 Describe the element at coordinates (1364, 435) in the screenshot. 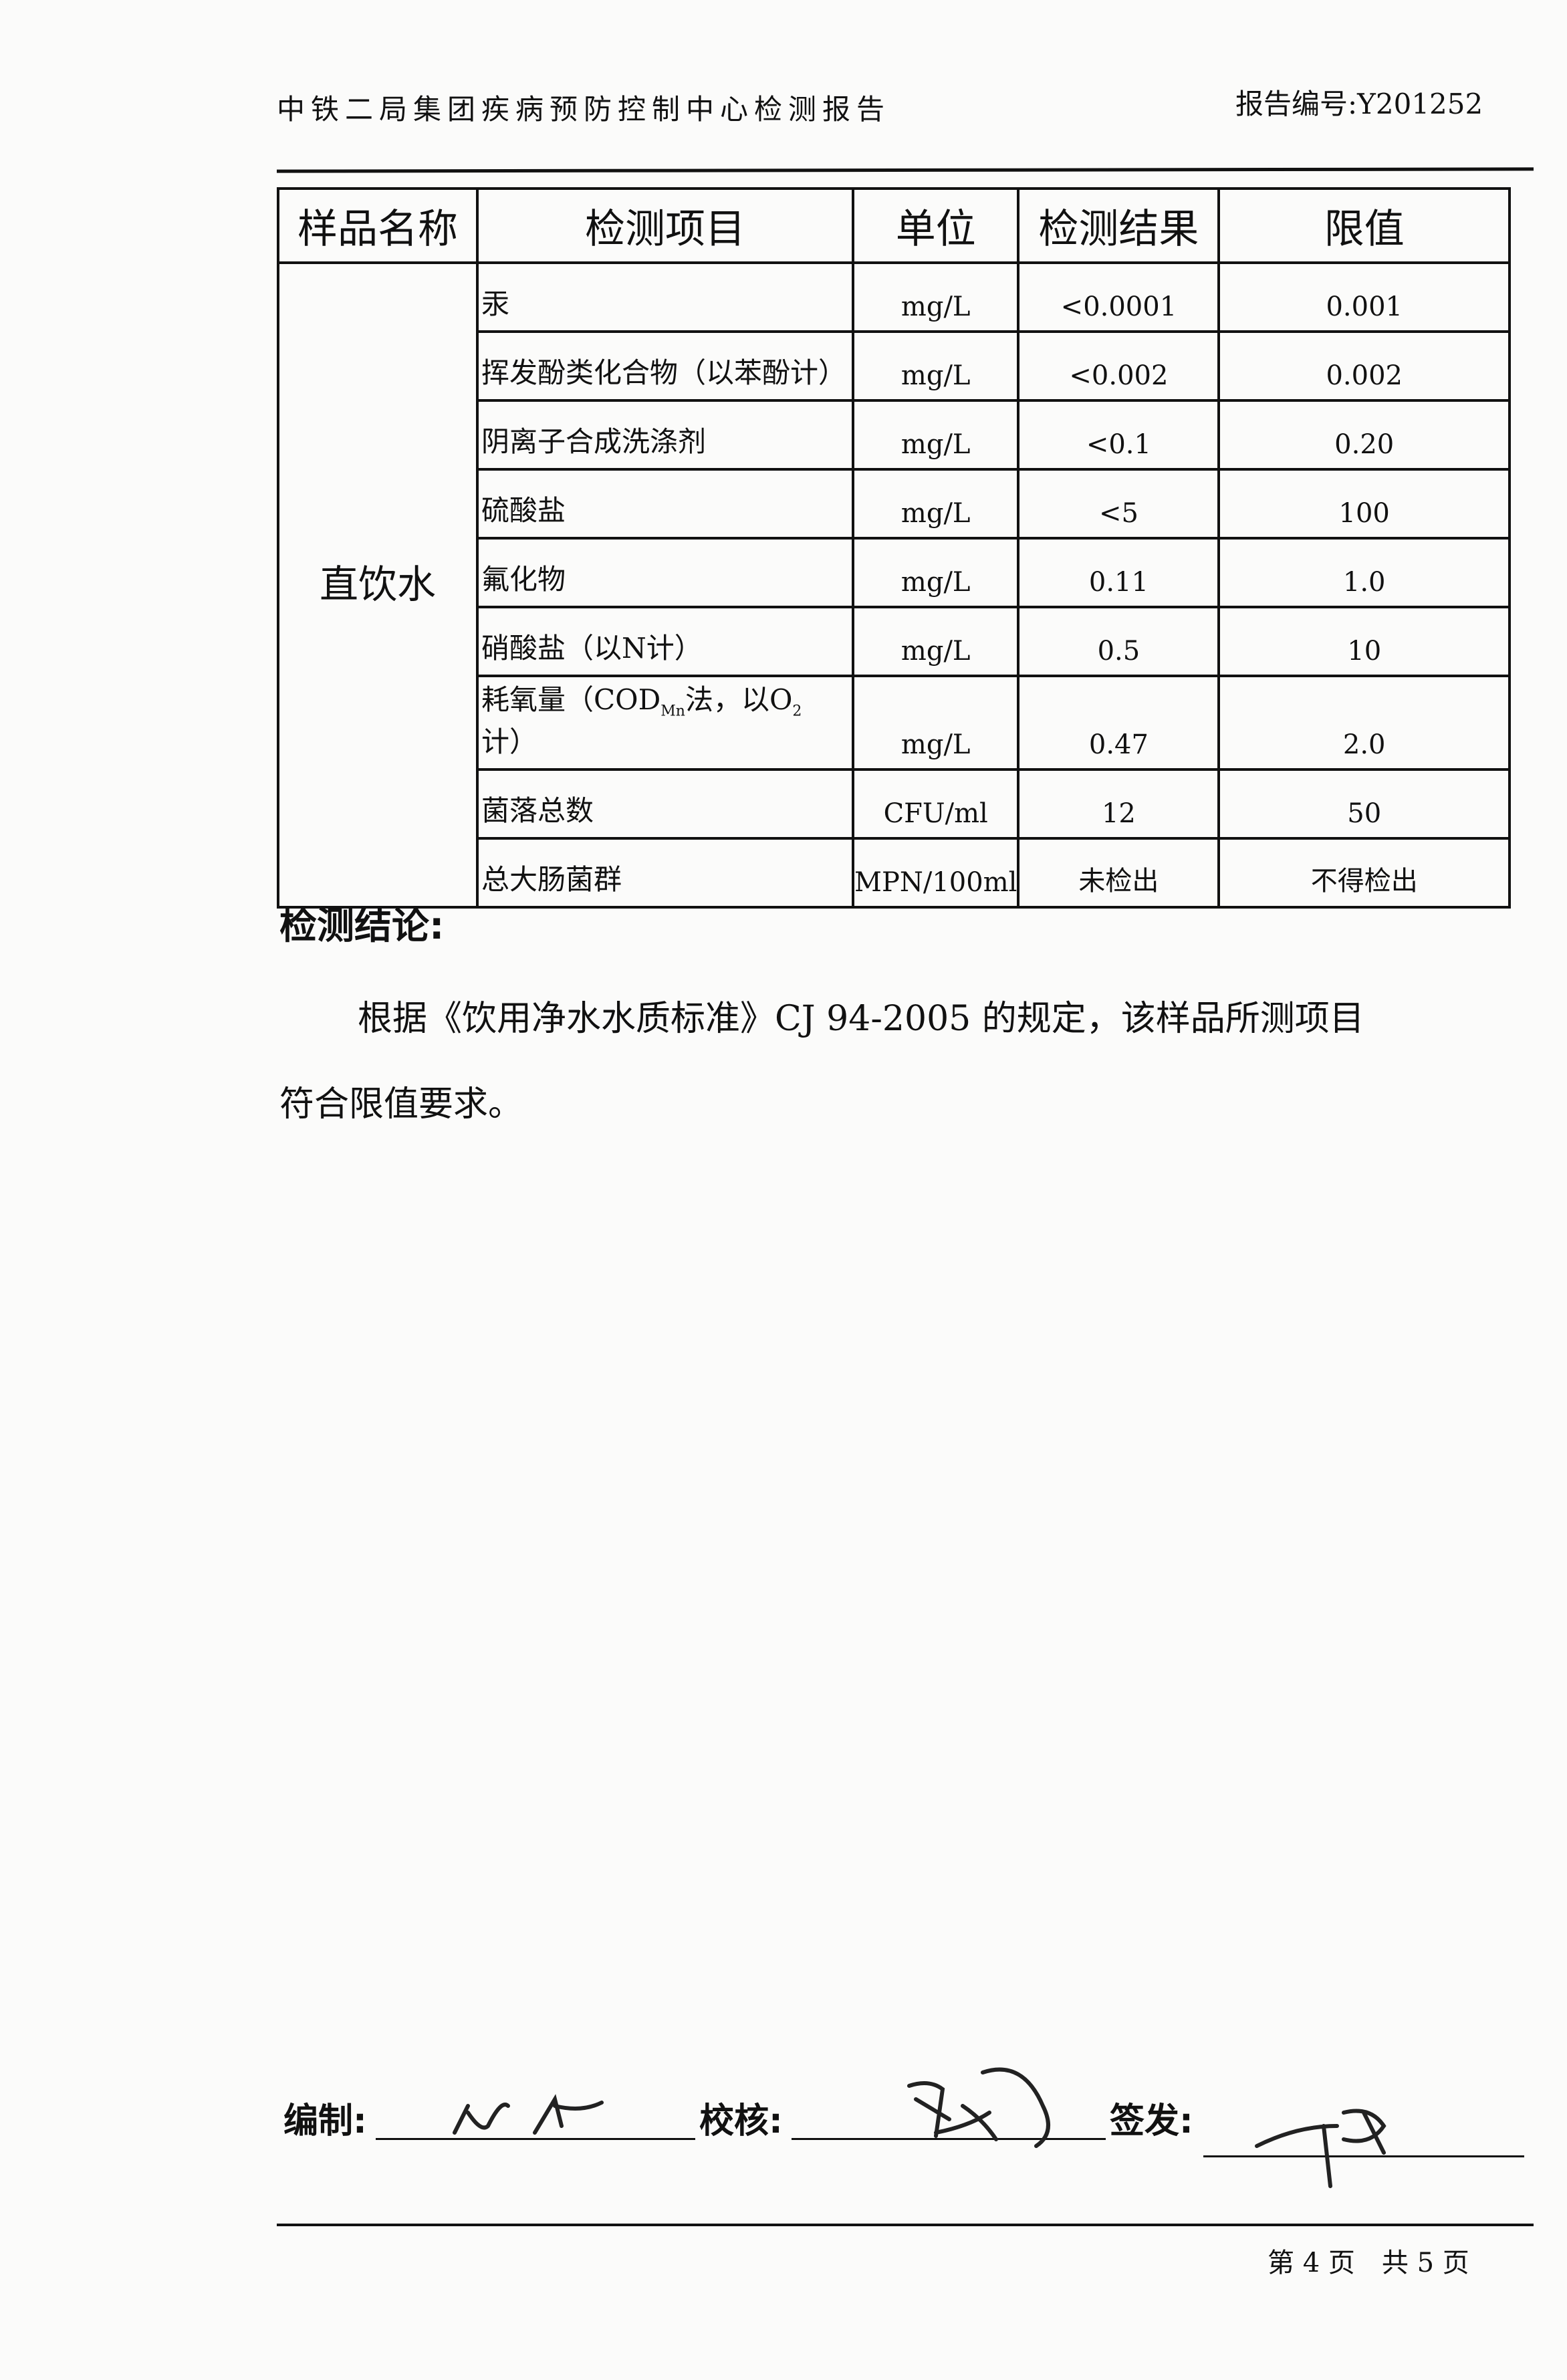

I see `limit: 0.20` at that location.